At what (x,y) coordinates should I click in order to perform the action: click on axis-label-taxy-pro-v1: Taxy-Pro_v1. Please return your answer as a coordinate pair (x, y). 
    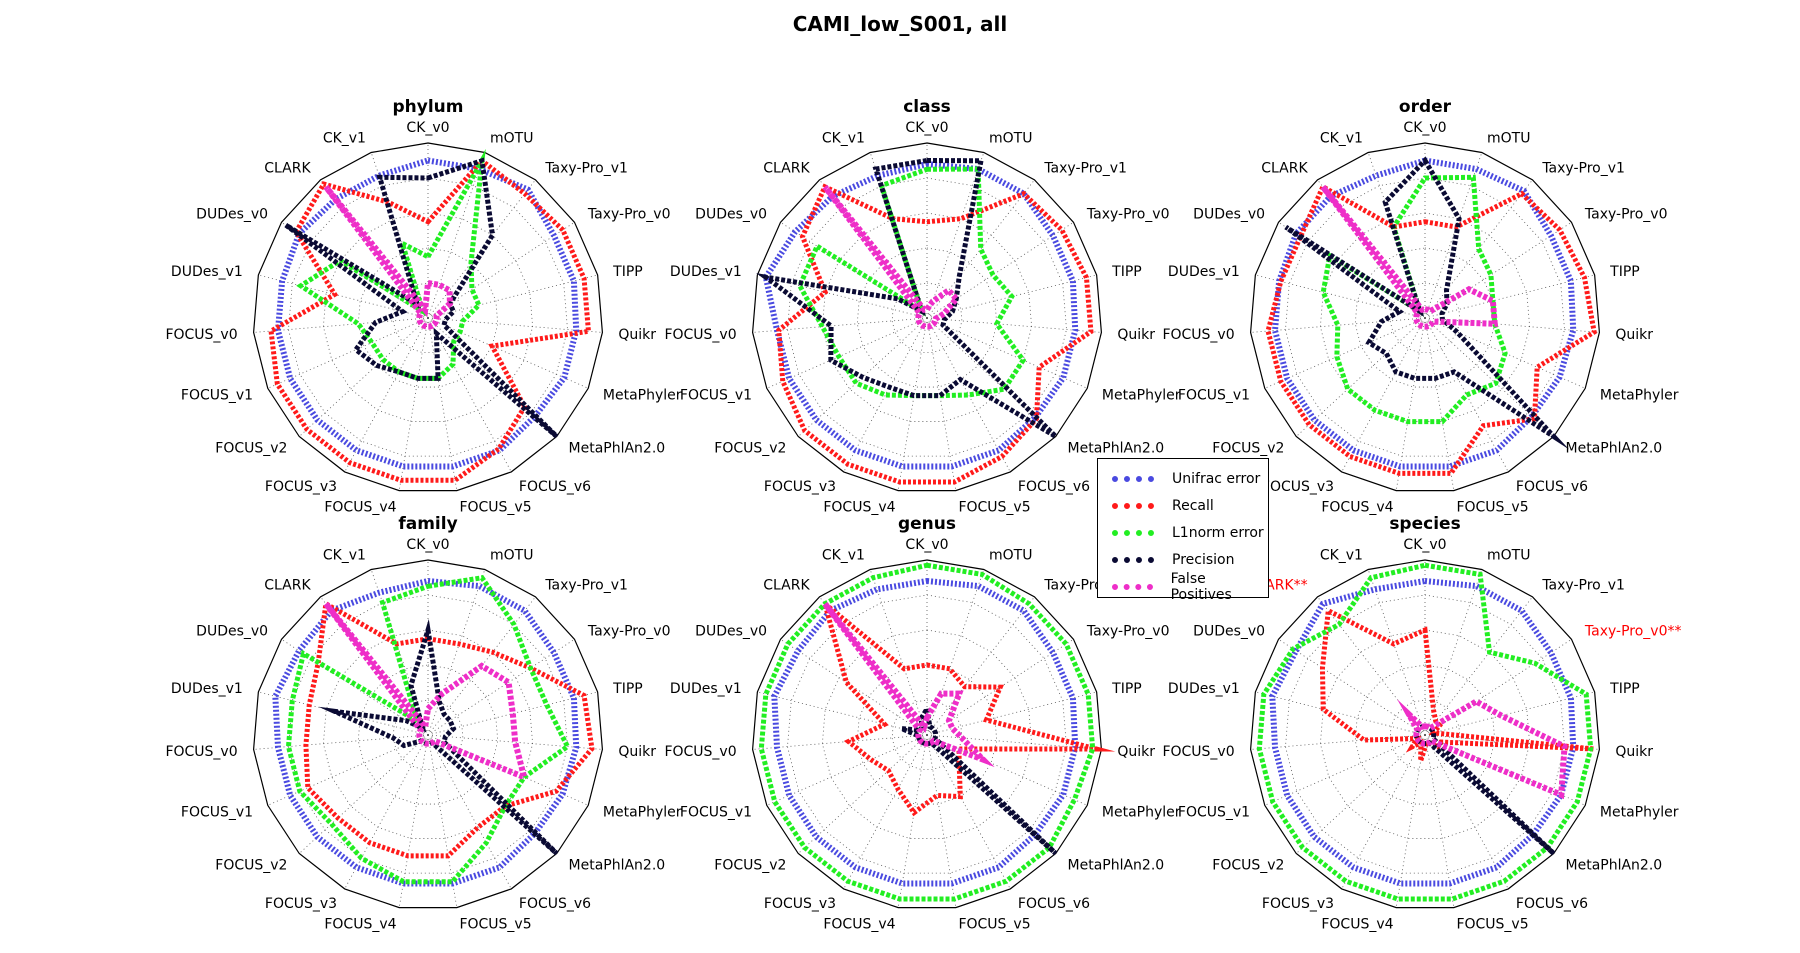
    Looking at the image, I should click on (1583, 585).